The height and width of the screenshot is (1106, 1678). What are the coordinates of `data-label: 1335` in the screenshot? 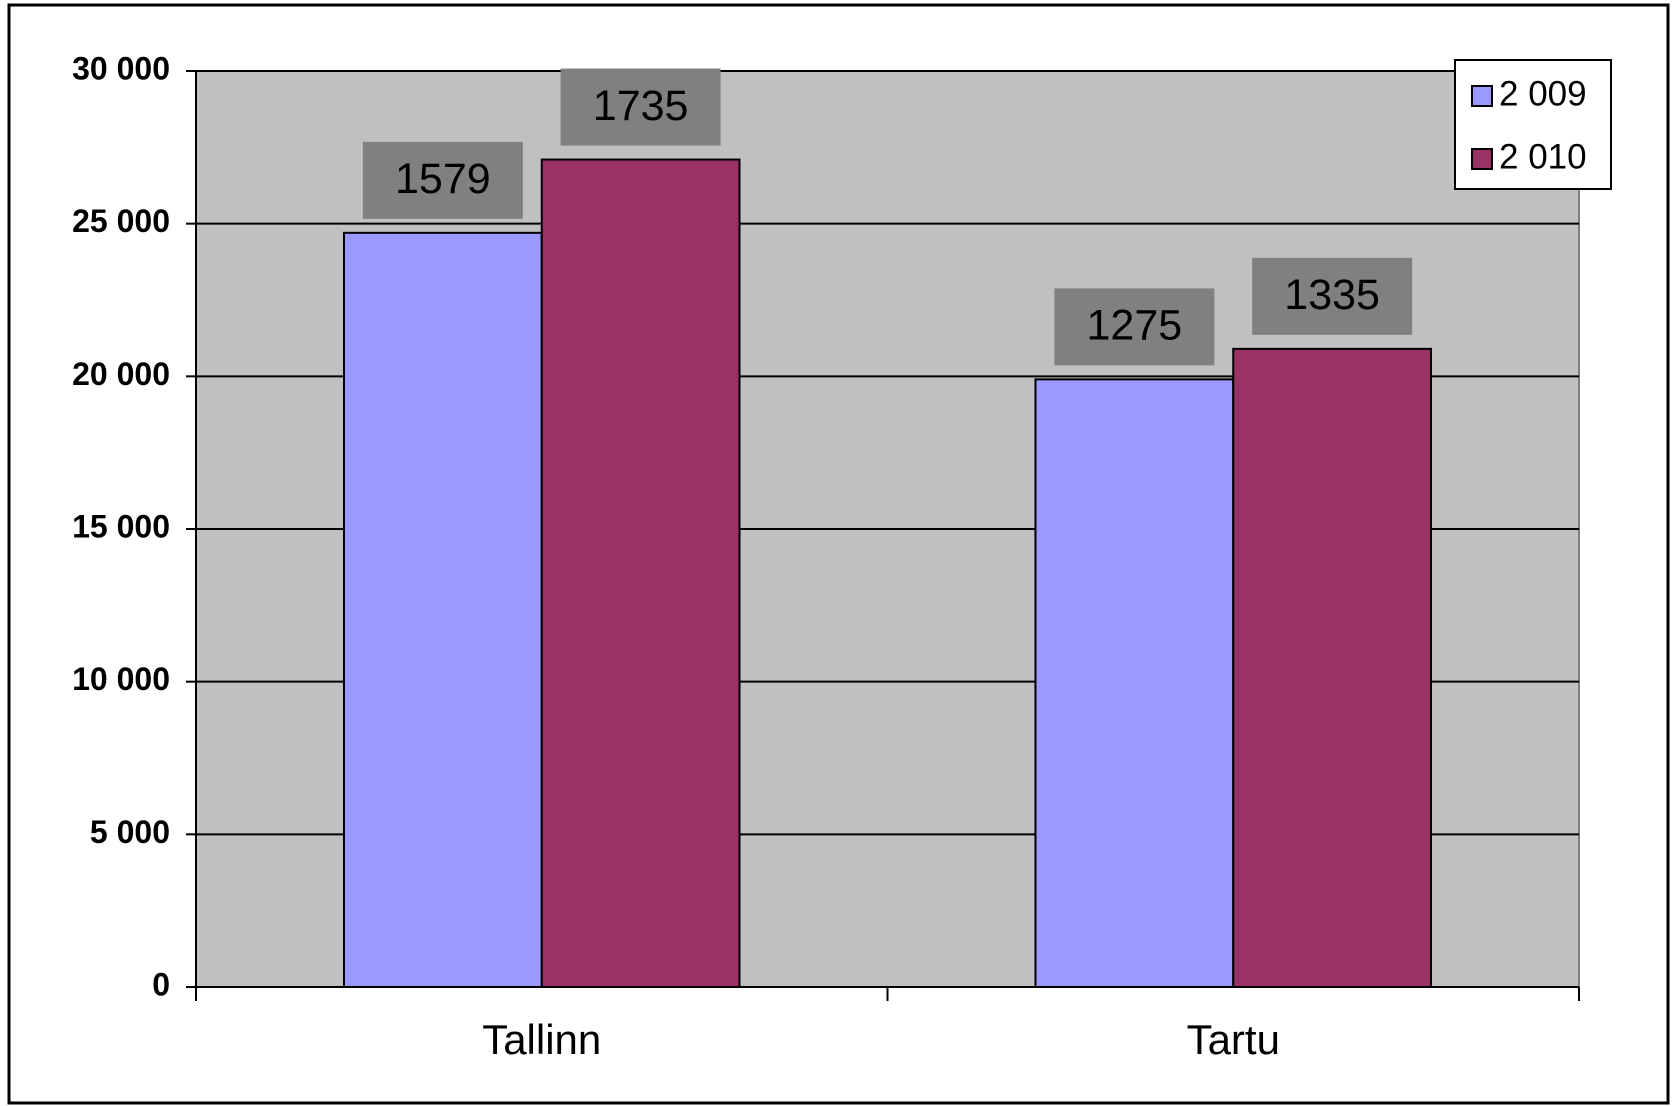 It's located at (1332, 295).